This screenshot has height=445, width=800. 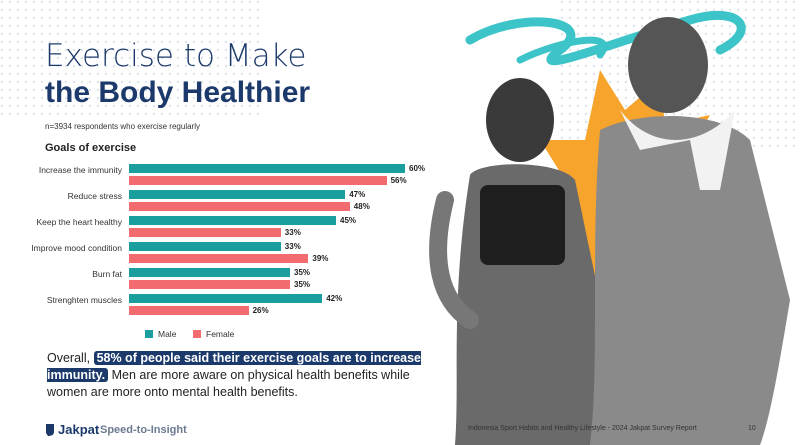 What do you see at coordinates (334, 298) in the screenshot?
I see `value-label: 42%` at bounding box center [334, 298].